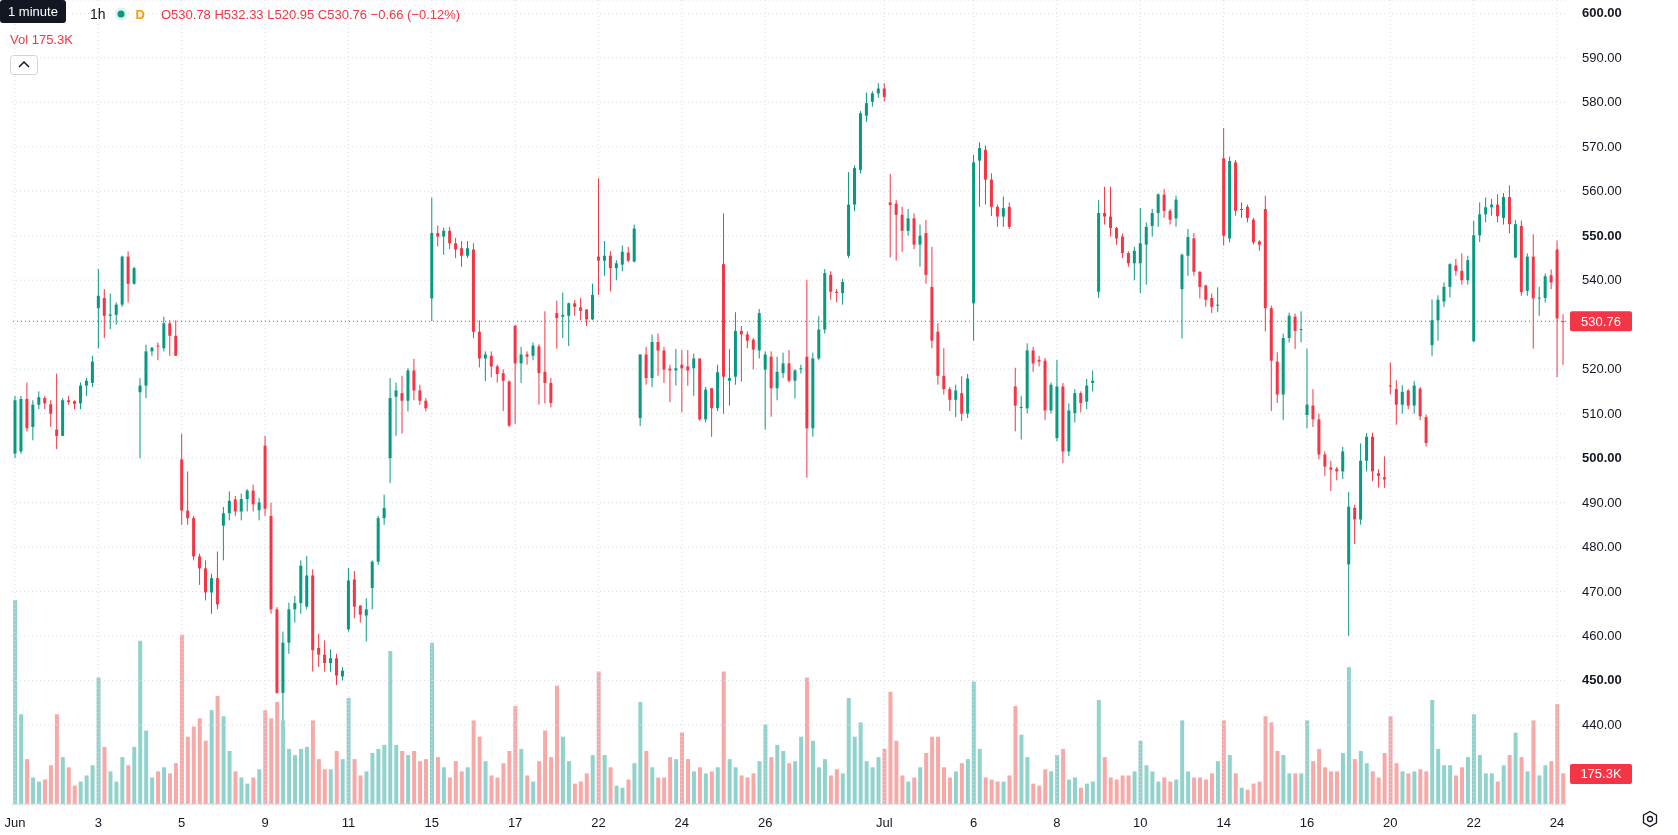 This screenshot has width=1678, height=835. Describe the element at coordinates (1601, 774) in the screenshot. I see `text: 175.3K` at that location.